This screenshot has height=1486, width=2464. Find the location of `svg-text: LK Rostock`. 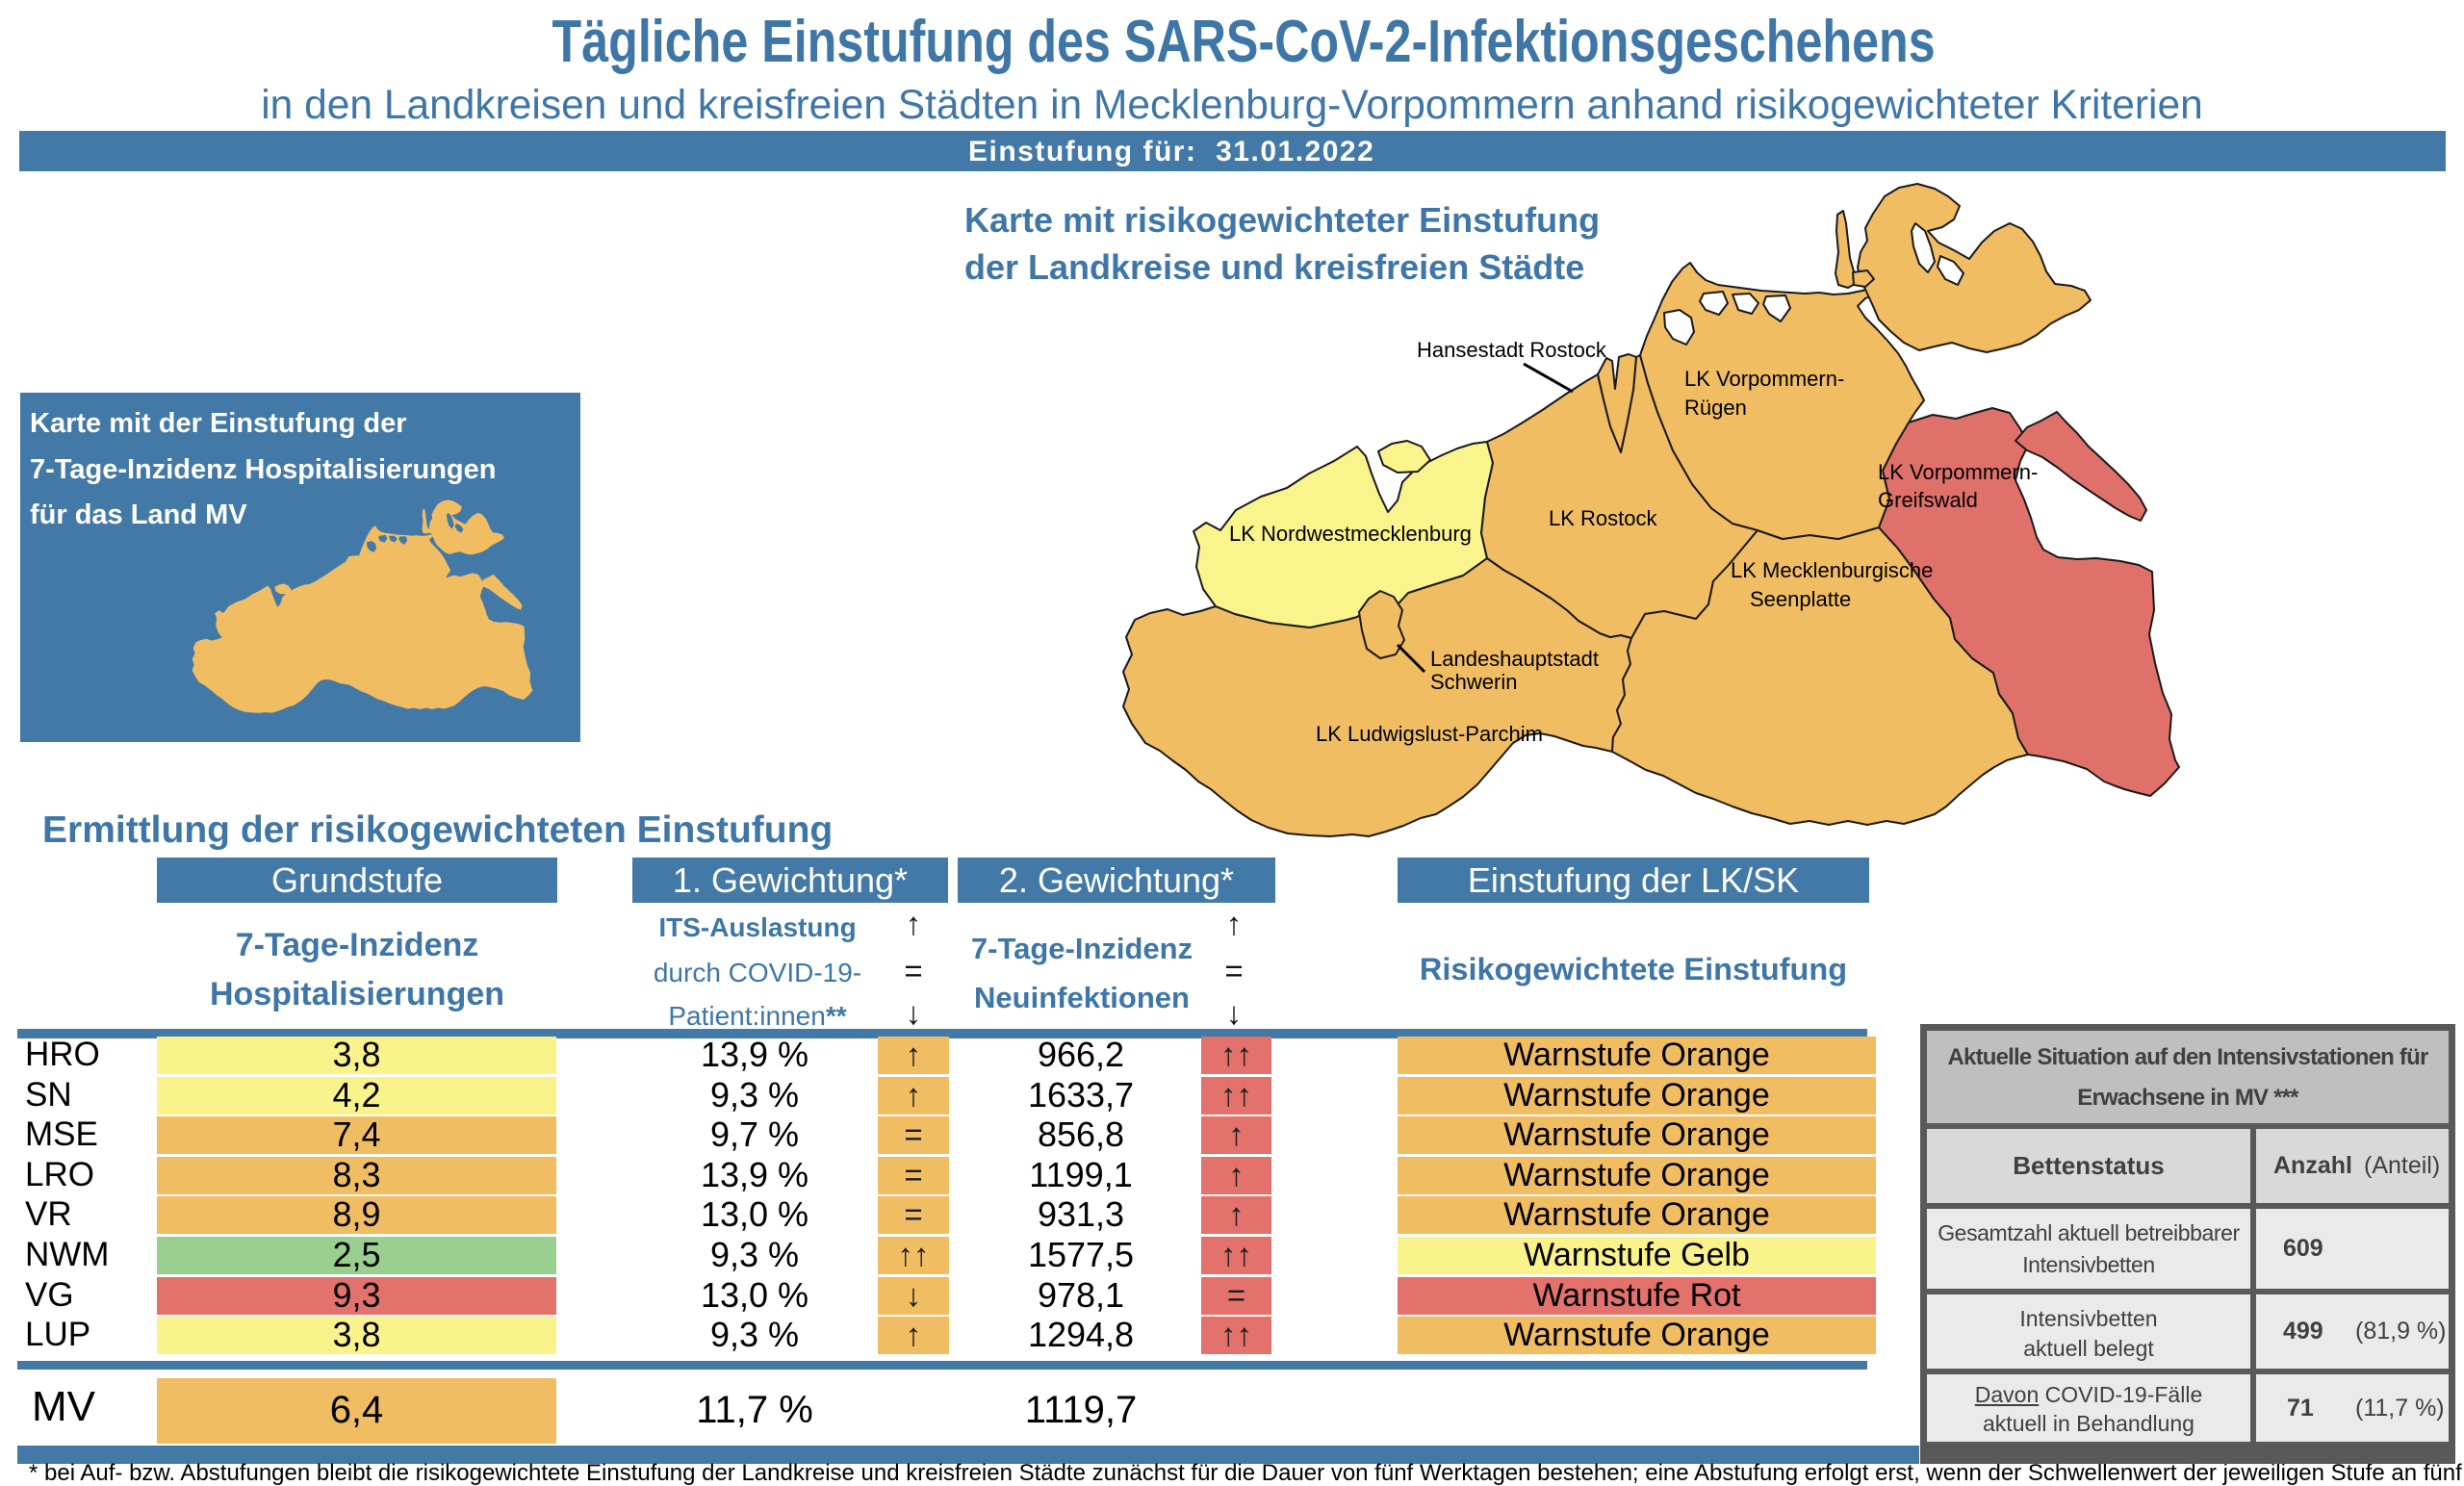

svg-text: LK Rostock is located at coordinates (1603, 518).